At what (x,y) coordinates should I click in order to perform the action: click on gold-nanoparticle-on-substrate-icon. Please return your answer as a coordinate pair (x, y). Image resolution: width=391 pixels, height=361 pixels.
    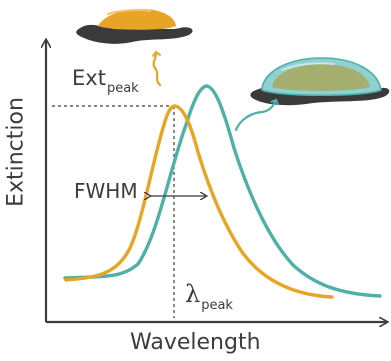
    Looking at the image, I should click on (134, 26).